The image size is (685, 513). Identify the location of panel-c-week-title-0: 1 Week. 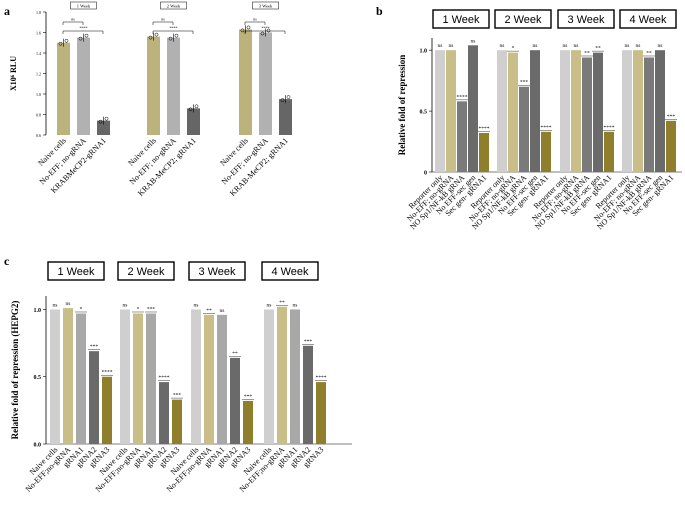
(76, 272).